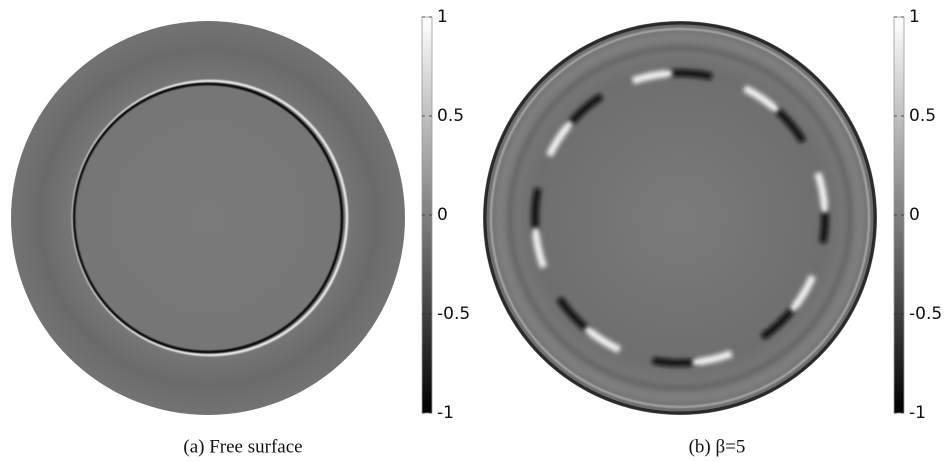 The height and width of the screenshot is (462, 952). I want to click on caption: (a) Free surface, so click(242, 446).